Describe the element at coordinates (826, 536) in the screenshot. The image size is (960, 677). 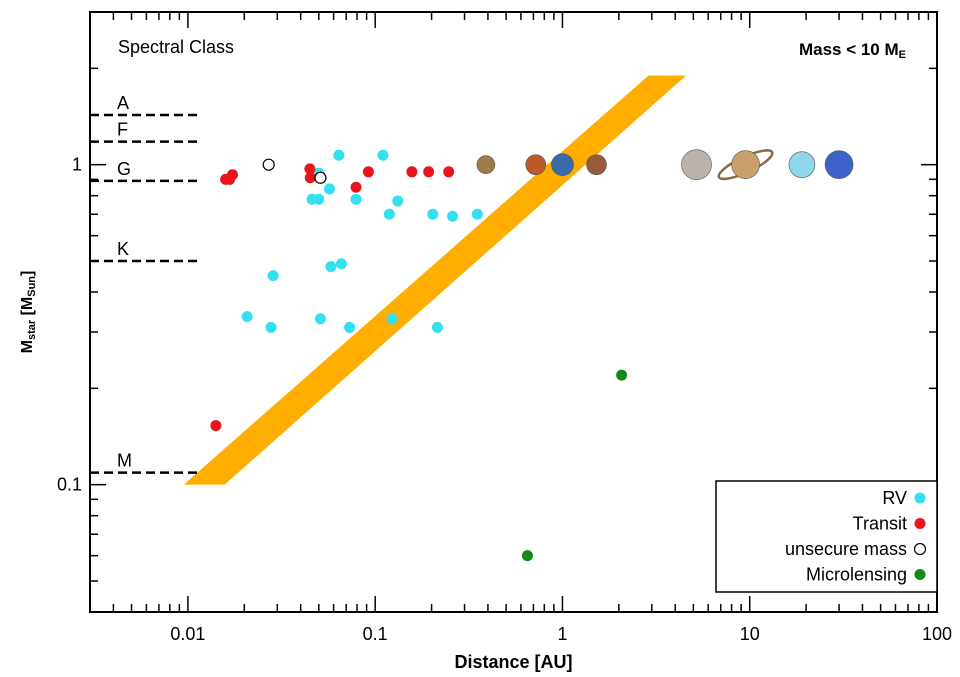
I see `legend-box` at that location.